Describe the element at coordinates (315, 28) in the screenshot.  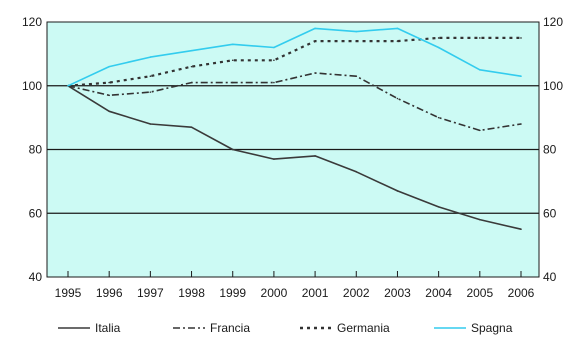
I see `point-spagna-2001` at that location.